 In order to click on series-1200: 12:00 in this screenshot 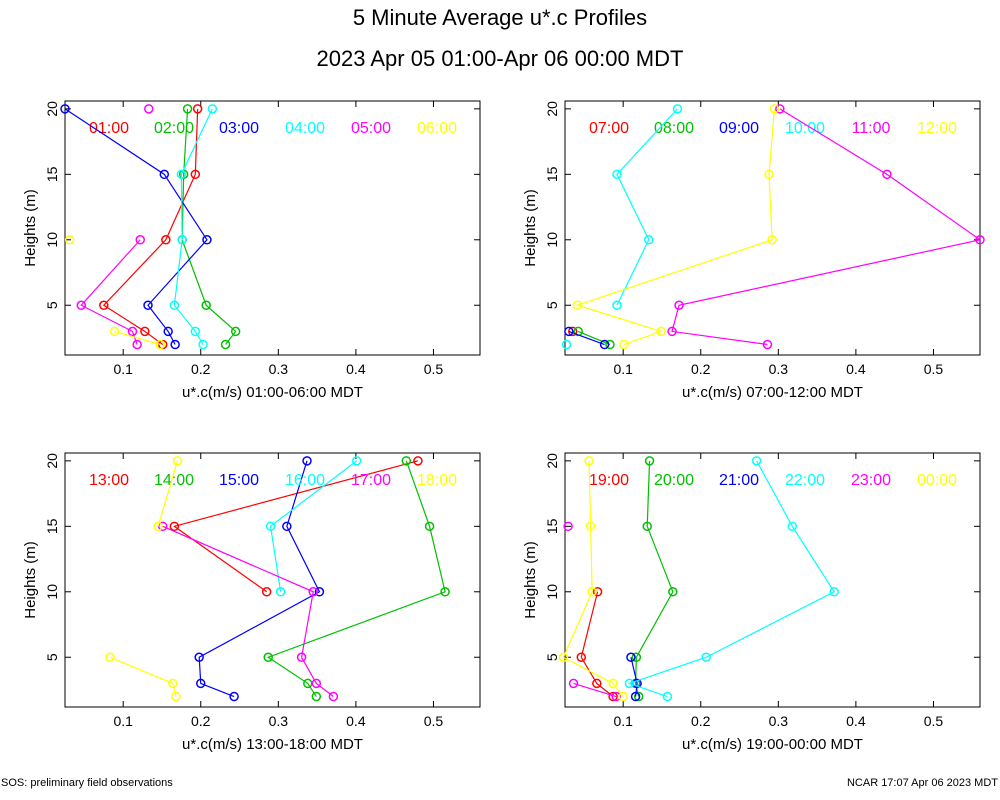, I will do `click(764, 227)`.